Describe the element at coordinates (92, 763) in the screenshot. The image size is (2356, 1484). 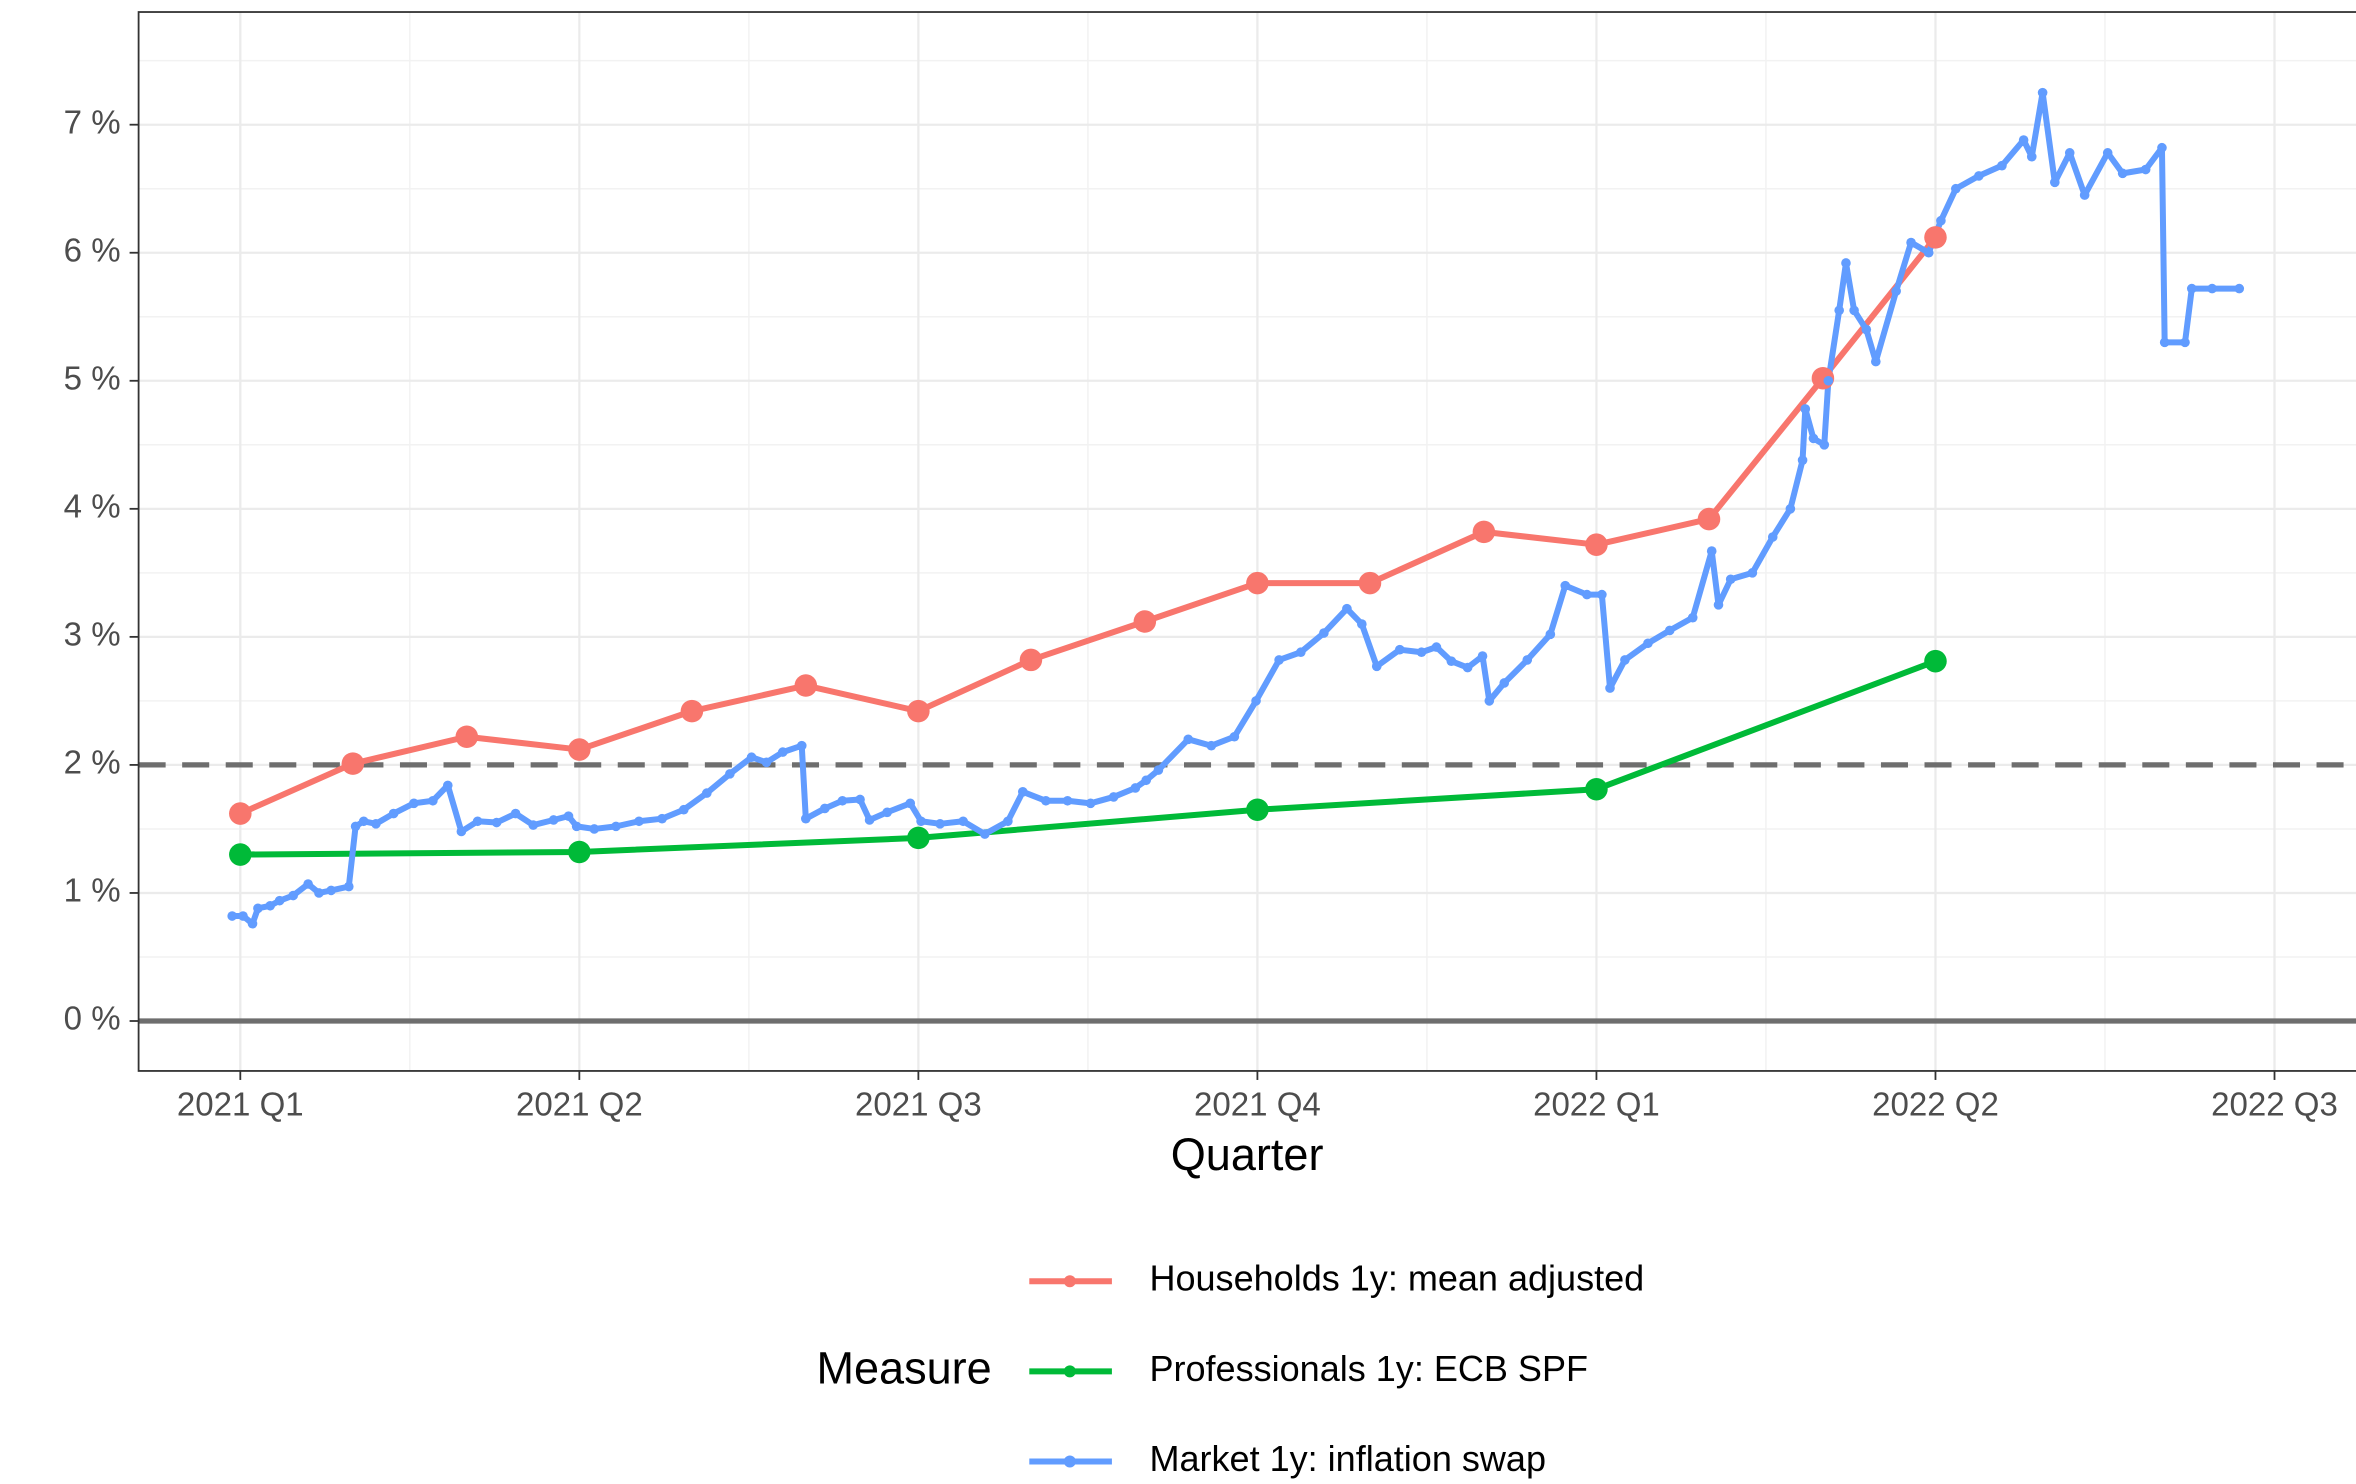
I see `y-tick-label: 2 %` at that location.